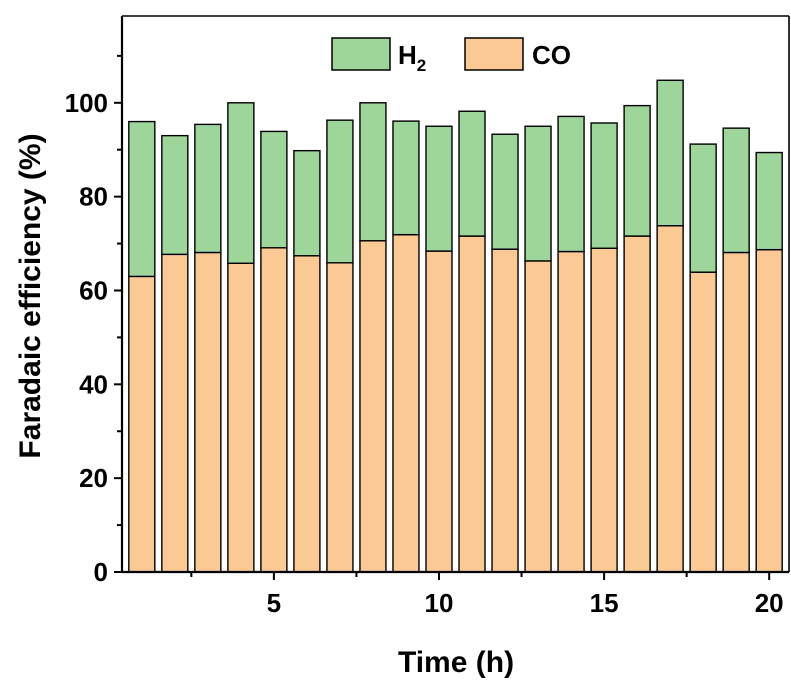  Describe the element at coordinates (551, 55) in the screenshot. I see `legend-label-co: CO` at that location.